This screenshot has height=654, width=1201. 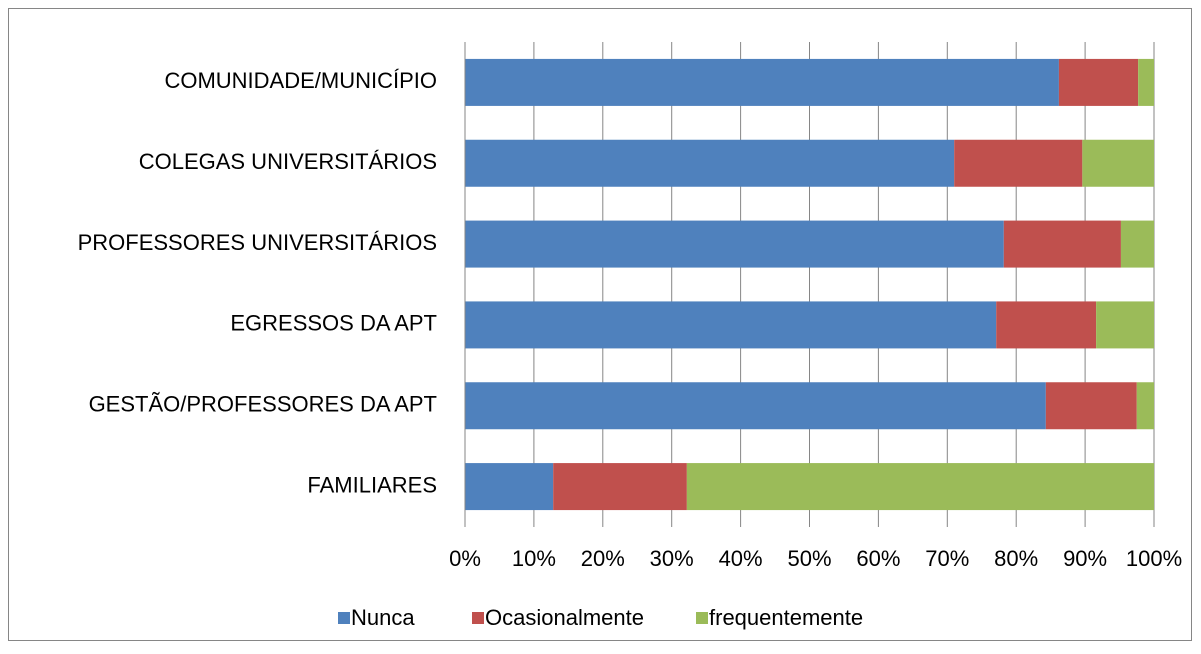 I want to click on x-tick-label: 100%, so click(x=1154, y=558).